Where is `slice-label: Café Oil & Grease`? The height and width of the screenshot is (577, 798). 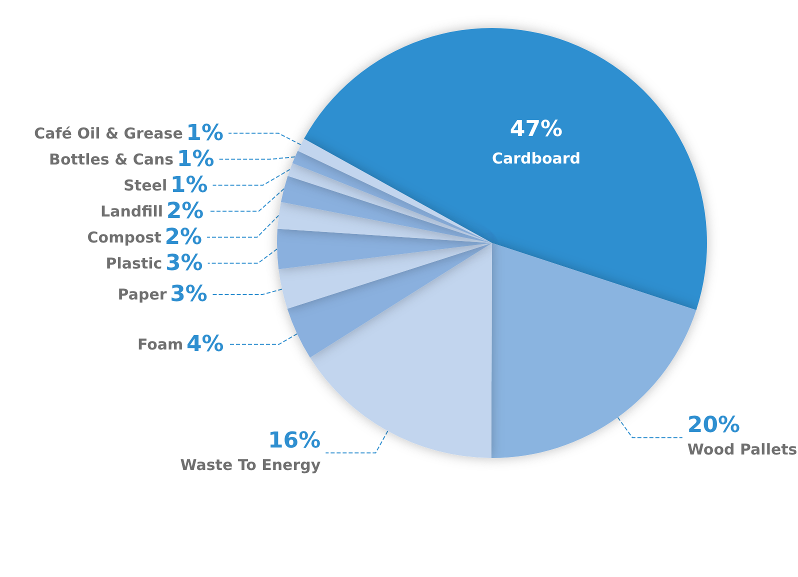 slice-label: Café Oil & Grease is located at coordinates (108, 133).